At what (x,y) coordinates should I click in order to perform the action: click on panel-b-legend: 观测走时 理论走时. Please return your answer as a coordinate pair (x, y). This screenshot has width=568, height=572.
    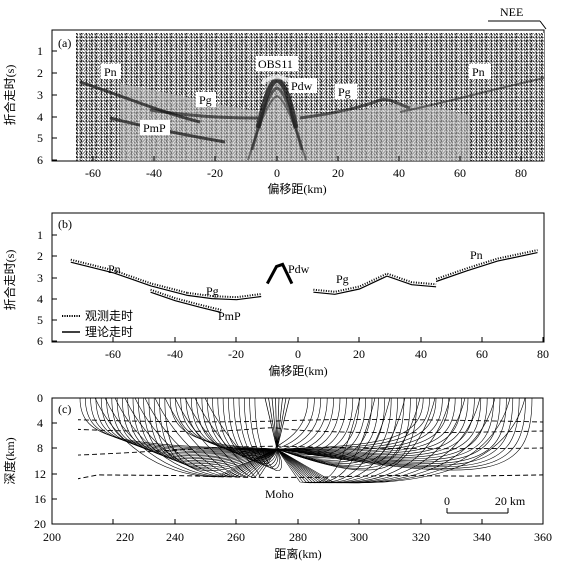
    Looking at the image, I should click on (97, 324).